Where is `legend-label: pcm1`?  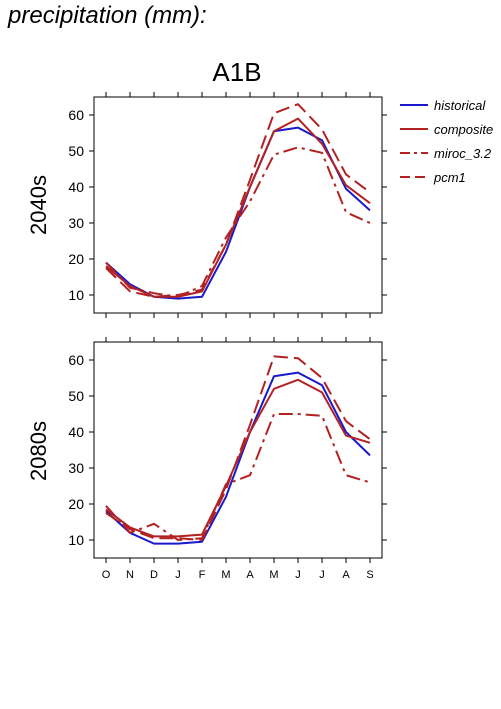
legend-label: pcm1 is located at coordinates (449, 177).